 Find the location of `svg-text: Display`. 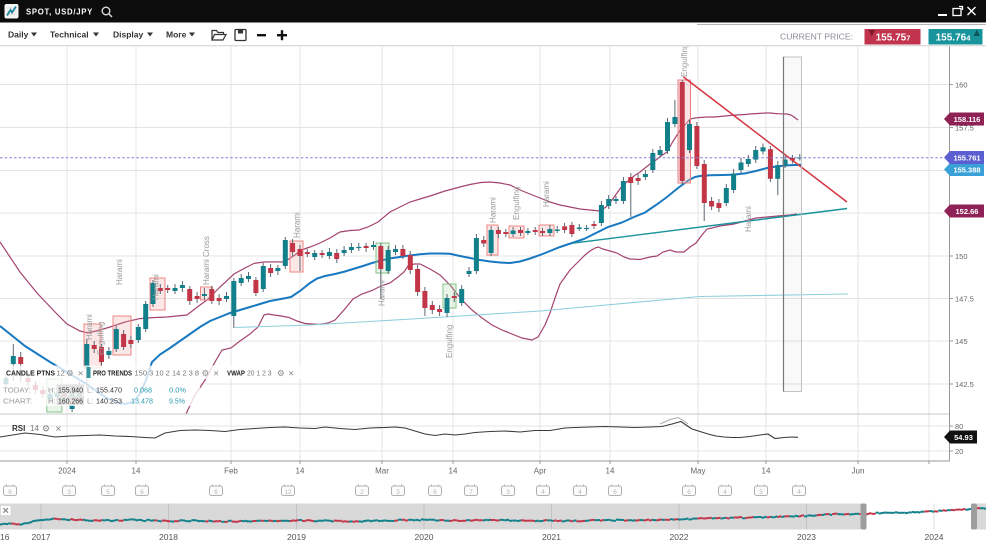

svg-text: Display is located at coordinates (128, 35).